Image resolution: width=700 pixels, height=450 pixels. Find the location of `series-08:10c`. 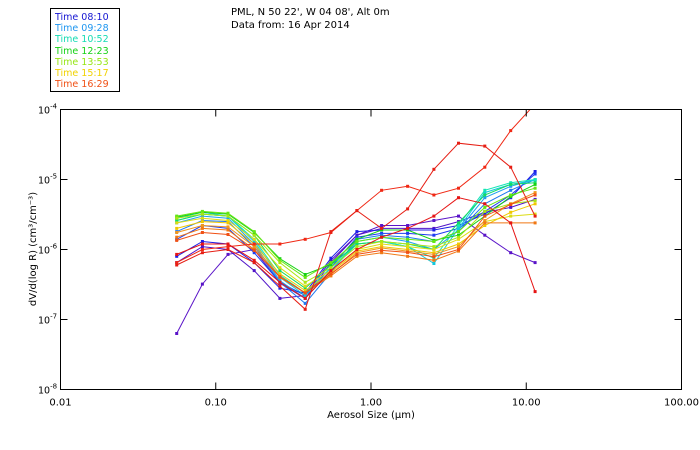

series-08:10c is located at coordinates (356, 232).